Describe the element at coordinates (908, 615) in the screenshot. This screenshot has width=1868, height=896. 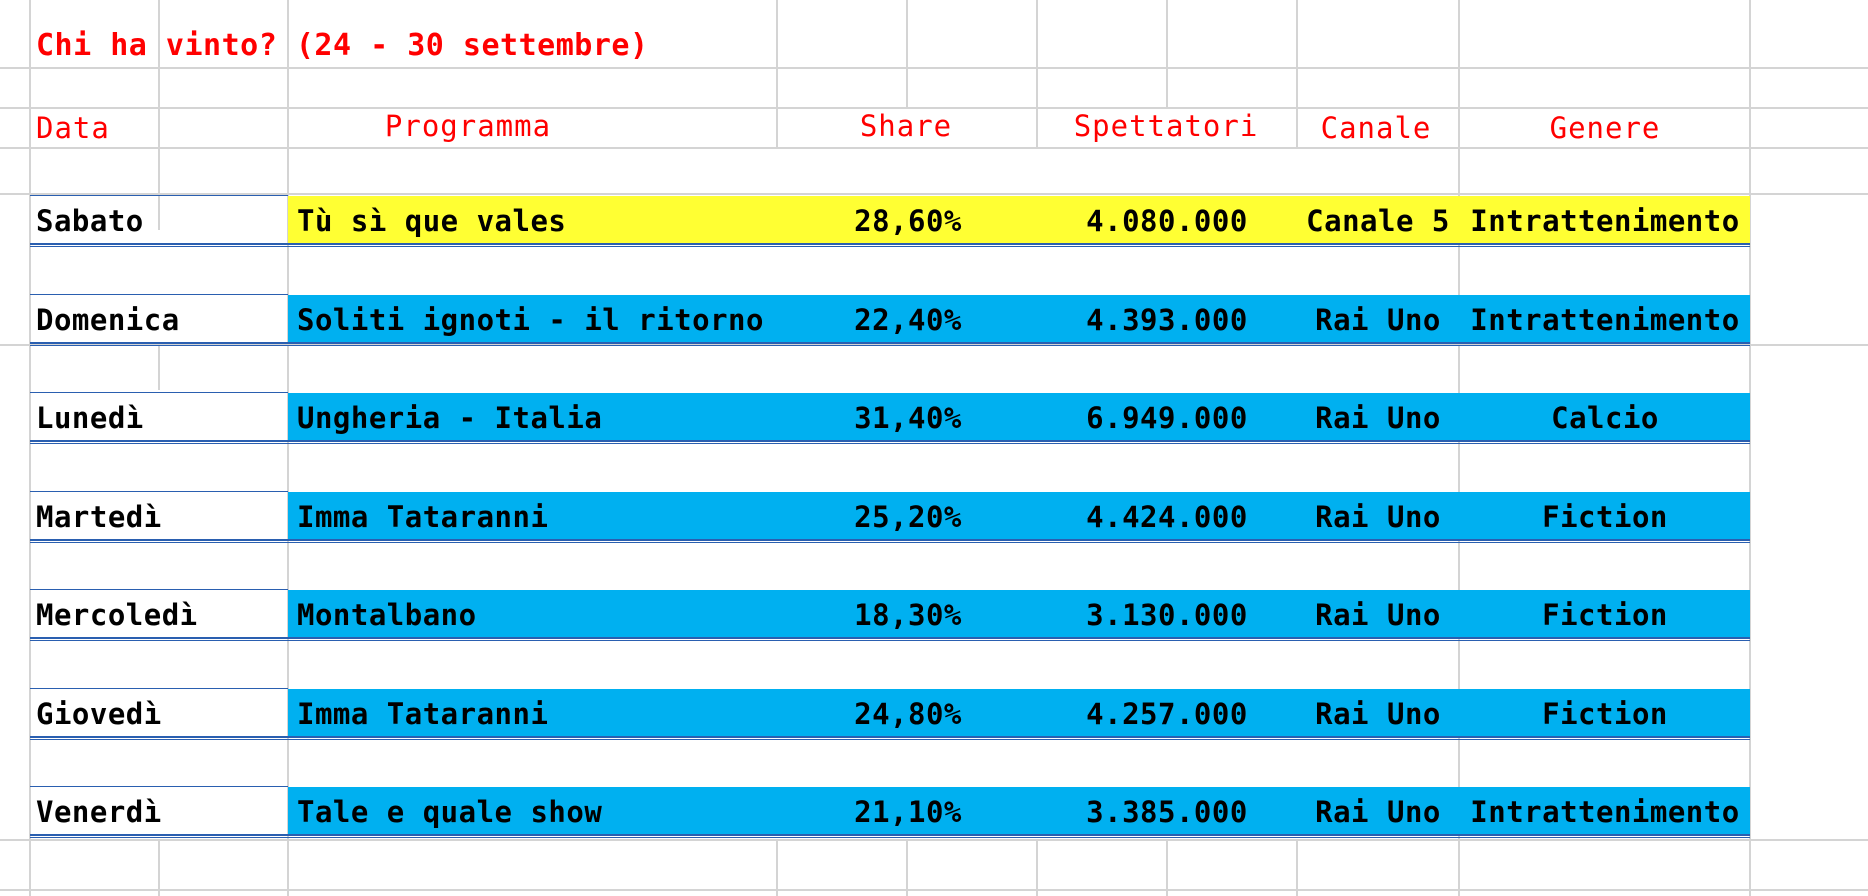
I see `cell-share: 18,30%` at that location.